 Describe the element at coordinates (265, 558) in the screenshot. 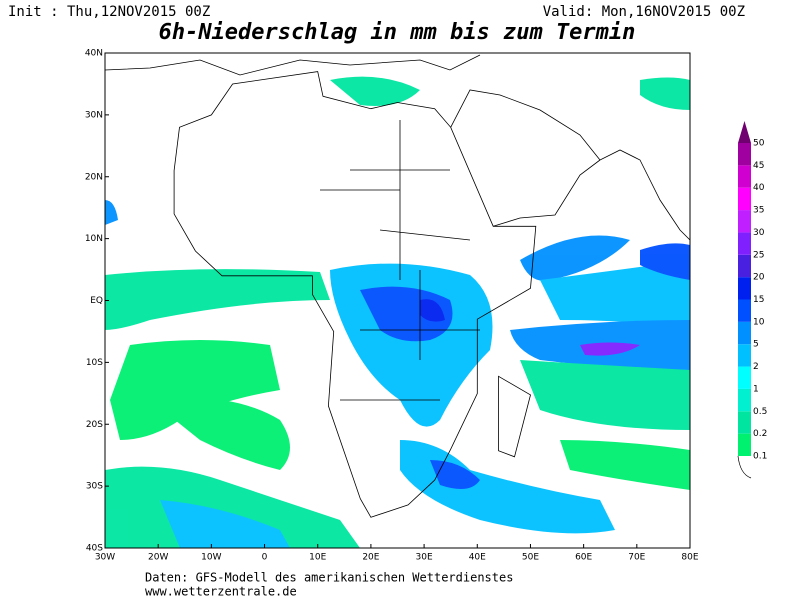

I see `x-tick-label: 0` at that location.